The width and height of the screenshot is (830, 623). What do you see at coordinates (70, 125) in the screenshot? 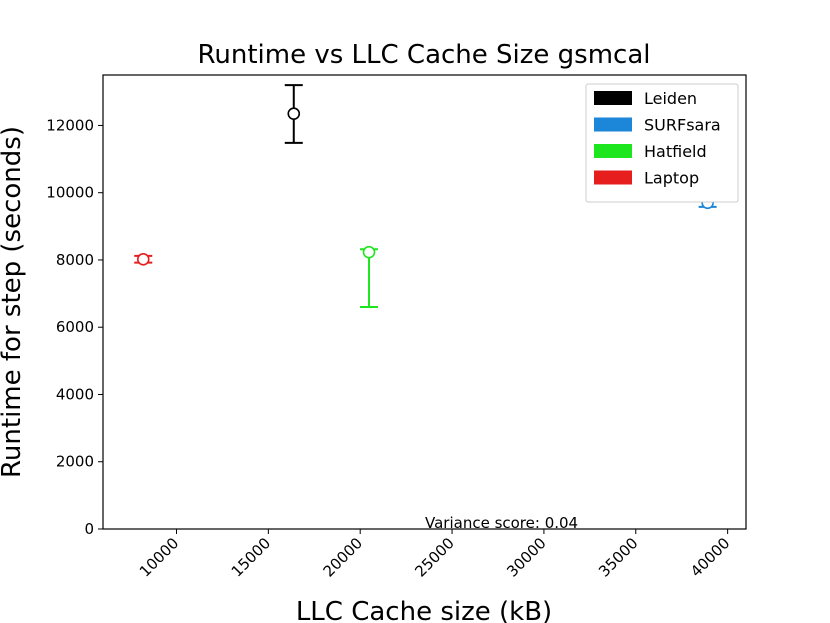
I see `y-tick-label: 12000` at bounding box center [70, 125].